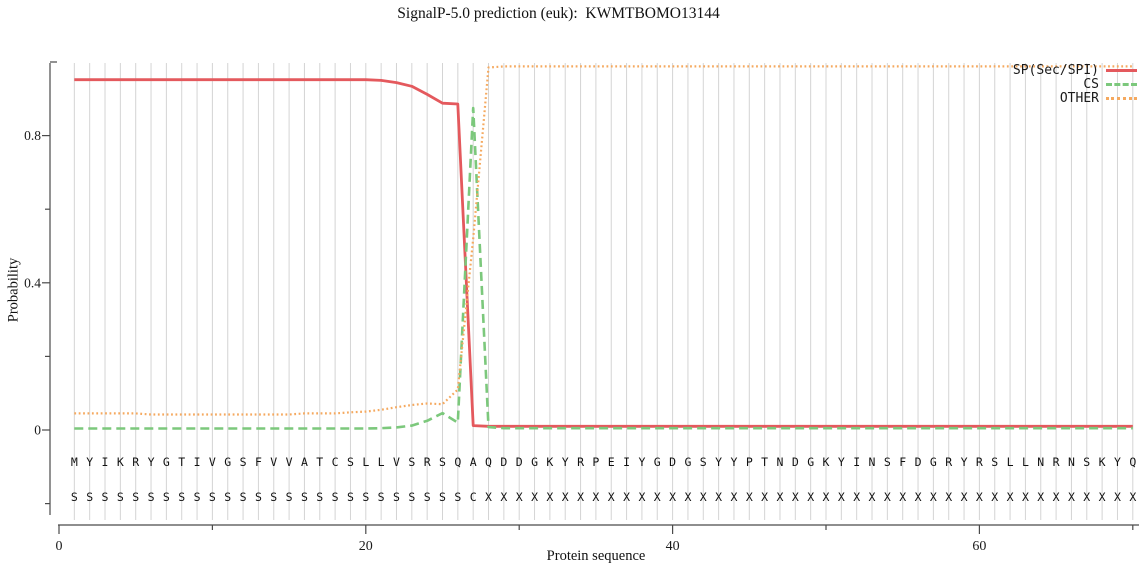  What do you see at coordinates (595, 462) in the screenshot?
I see `svg-text: P` at bounding box center [595, 462].